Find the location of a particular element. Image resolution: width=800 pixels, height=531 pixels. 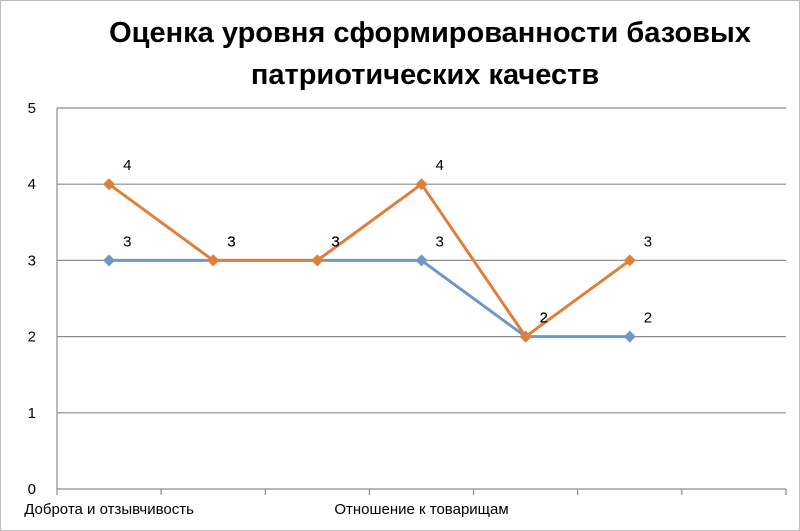

chart-title-line-1: Оценка уровня сформированности базовых is located at coordinates (430, 33).